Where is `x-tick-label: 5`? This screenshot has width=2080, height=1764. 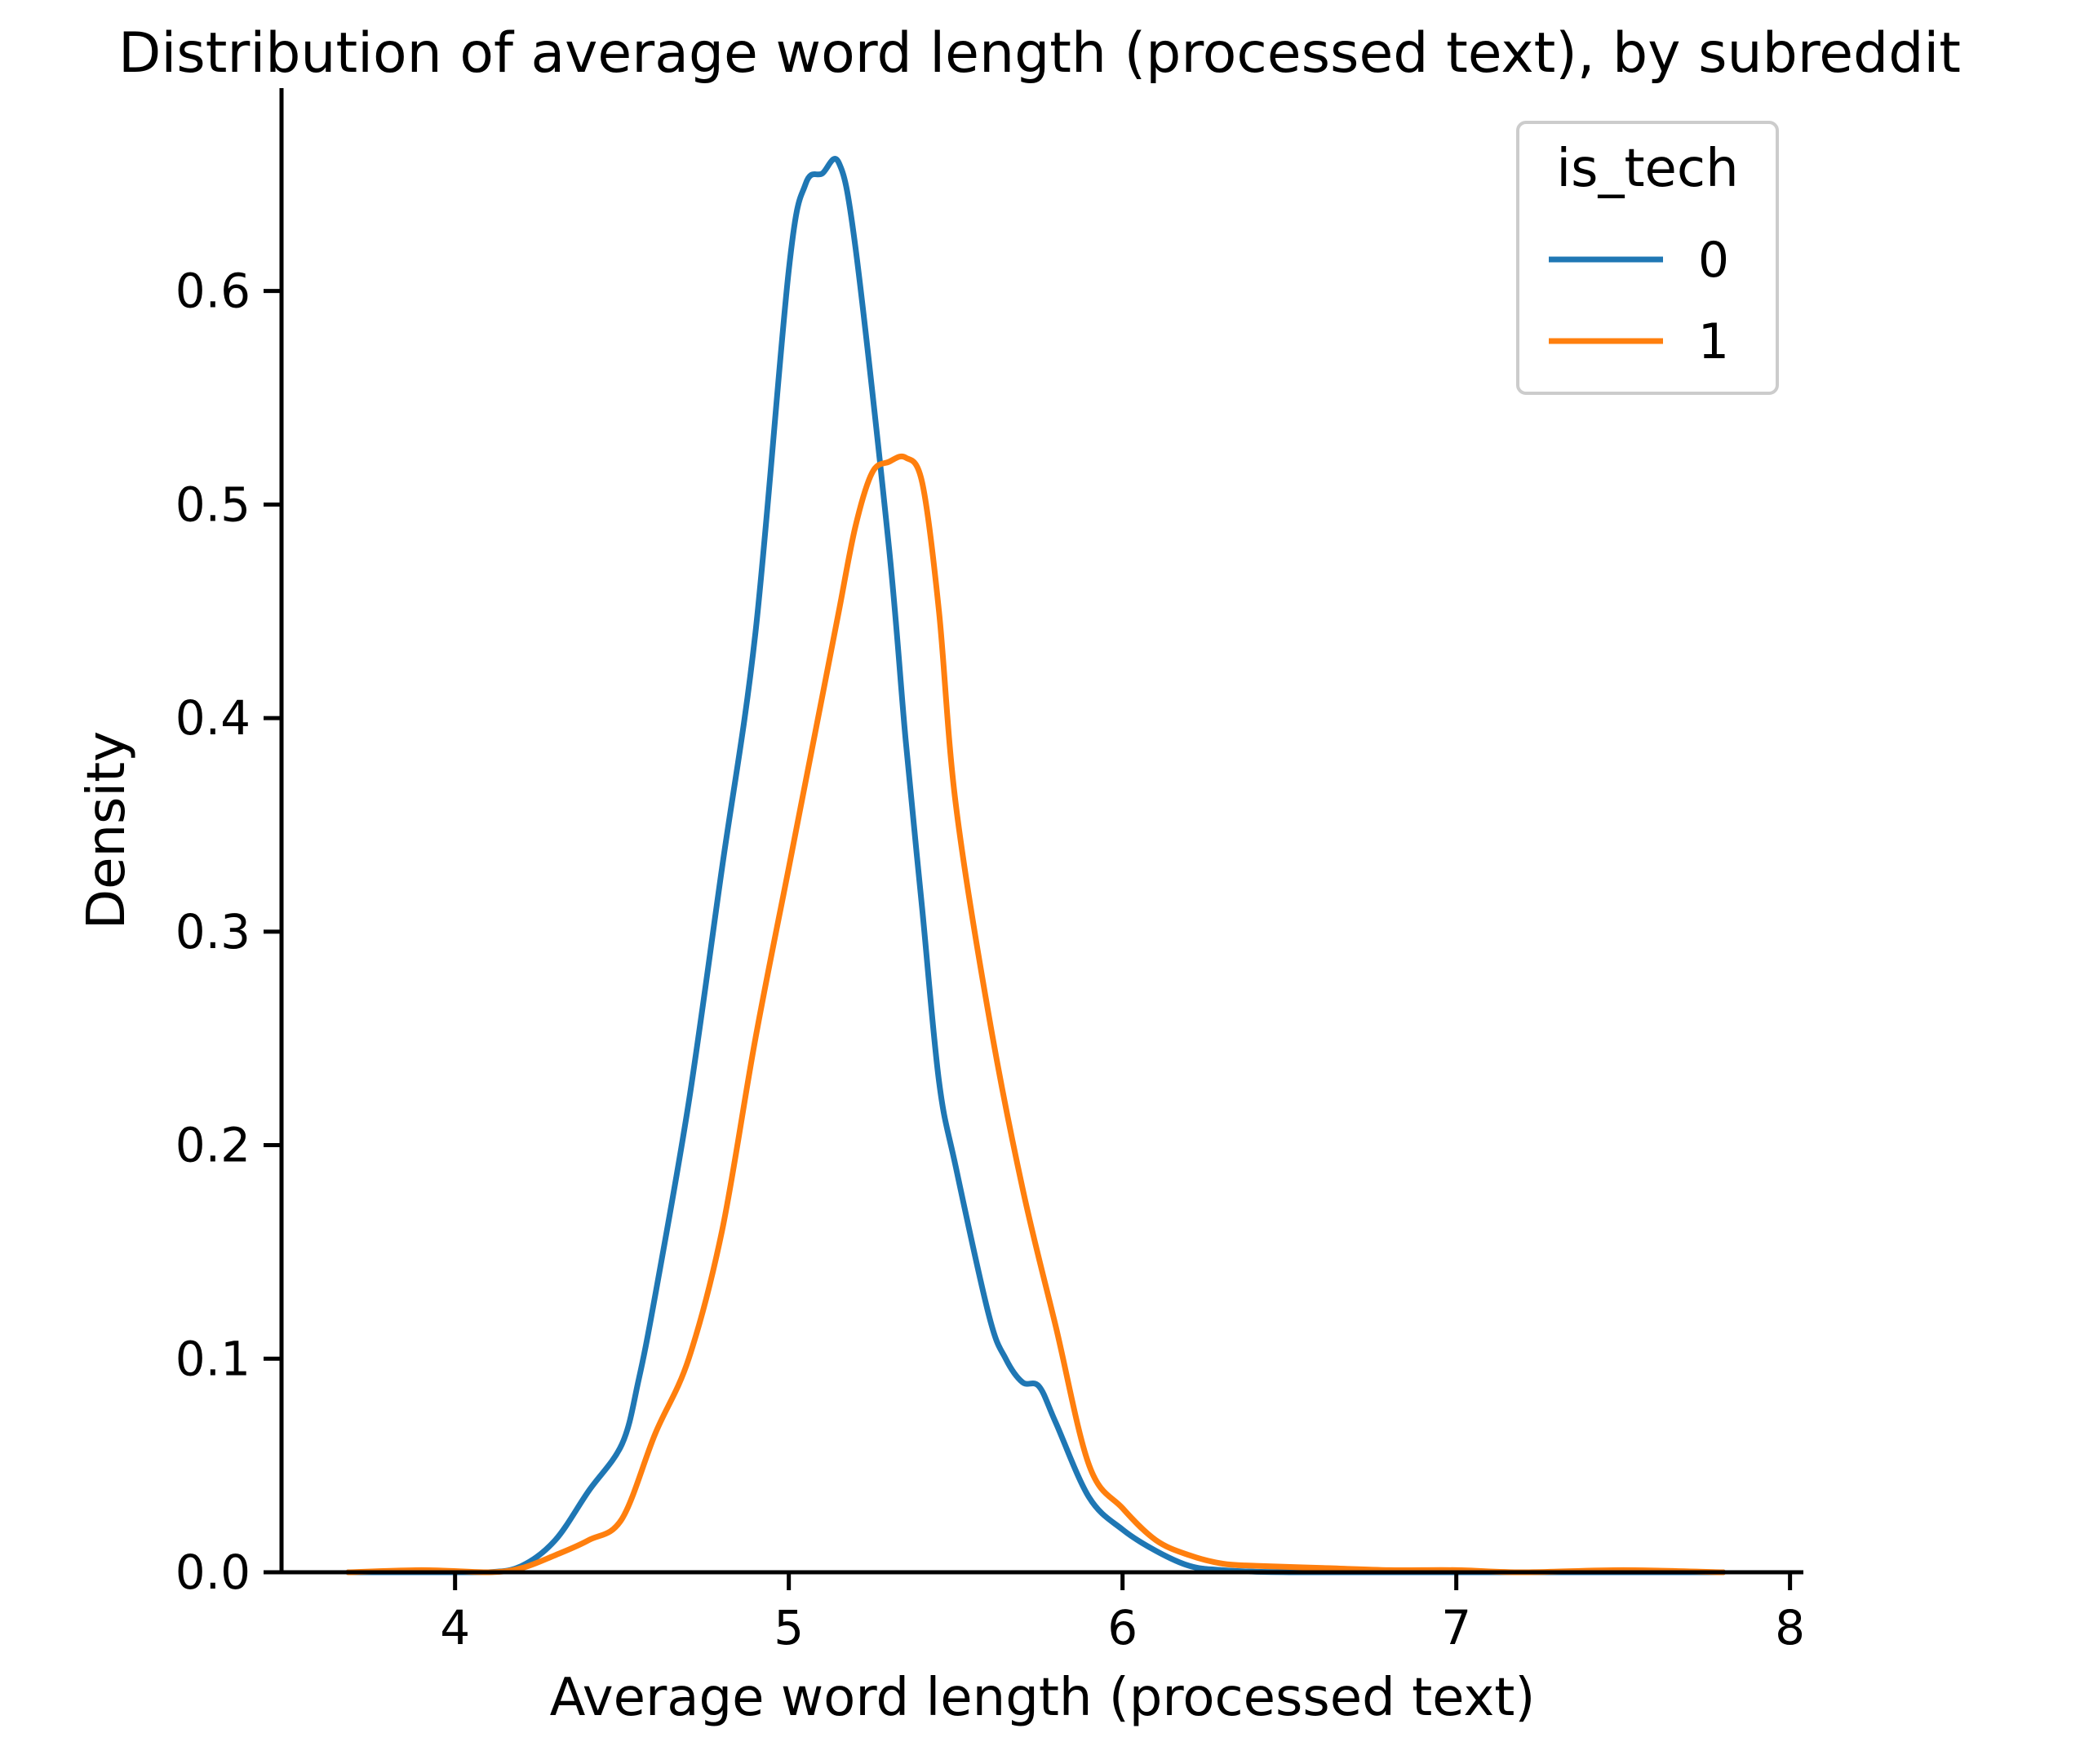
x-tick-label: 5 is located at coordinates (789, 1627).